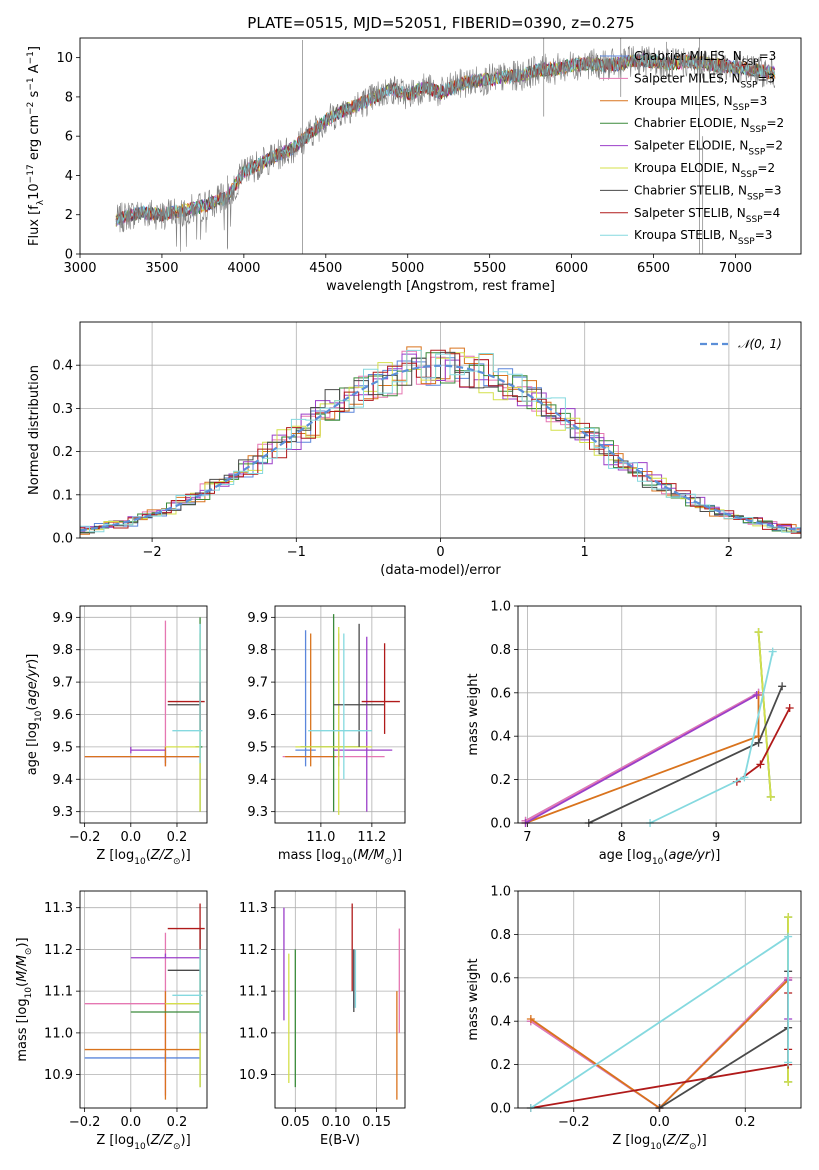 The image size is (819, 1170). Describe the element at coordinates (764, 714) in the screenshot. I see `weight-line-kroupa_elodie` at that location.